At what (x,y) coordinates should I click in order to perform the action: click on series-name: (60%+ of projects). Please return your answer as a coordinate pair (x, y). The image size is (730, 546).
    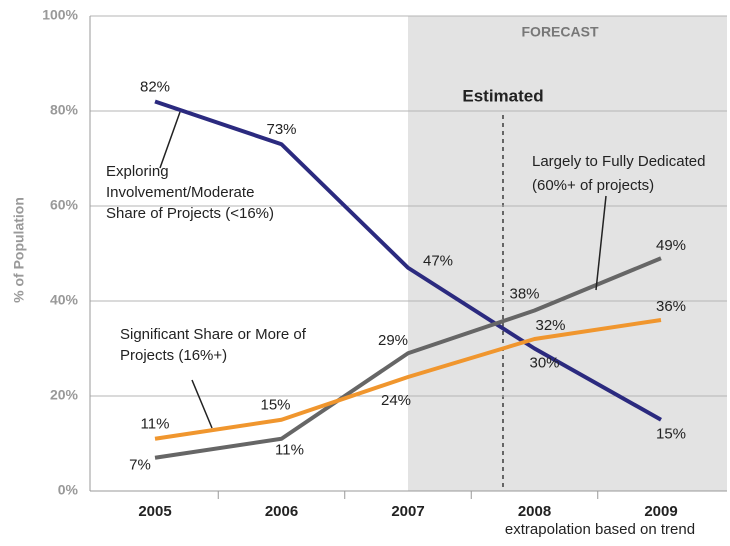
    Looking at the image, I should click on (593, 185).